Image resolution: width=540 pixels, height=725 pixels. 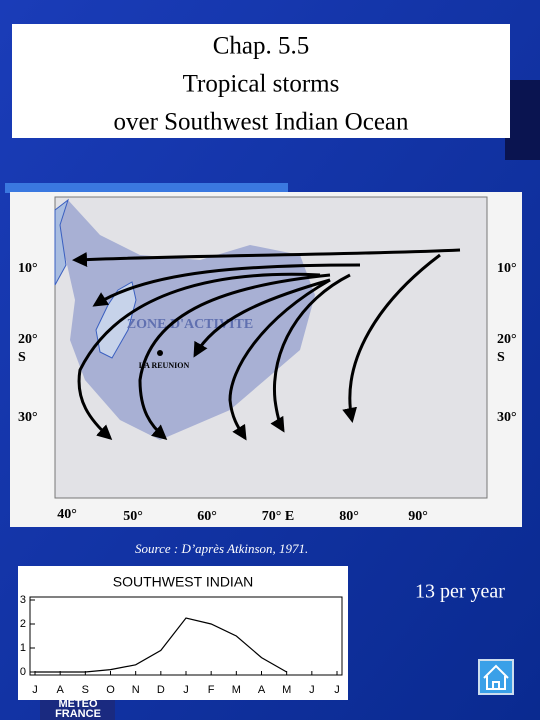 What do you see at coordinates (160, 353) in the screenshot?
I see `reunion-dot` at bounding box center [160, 353].